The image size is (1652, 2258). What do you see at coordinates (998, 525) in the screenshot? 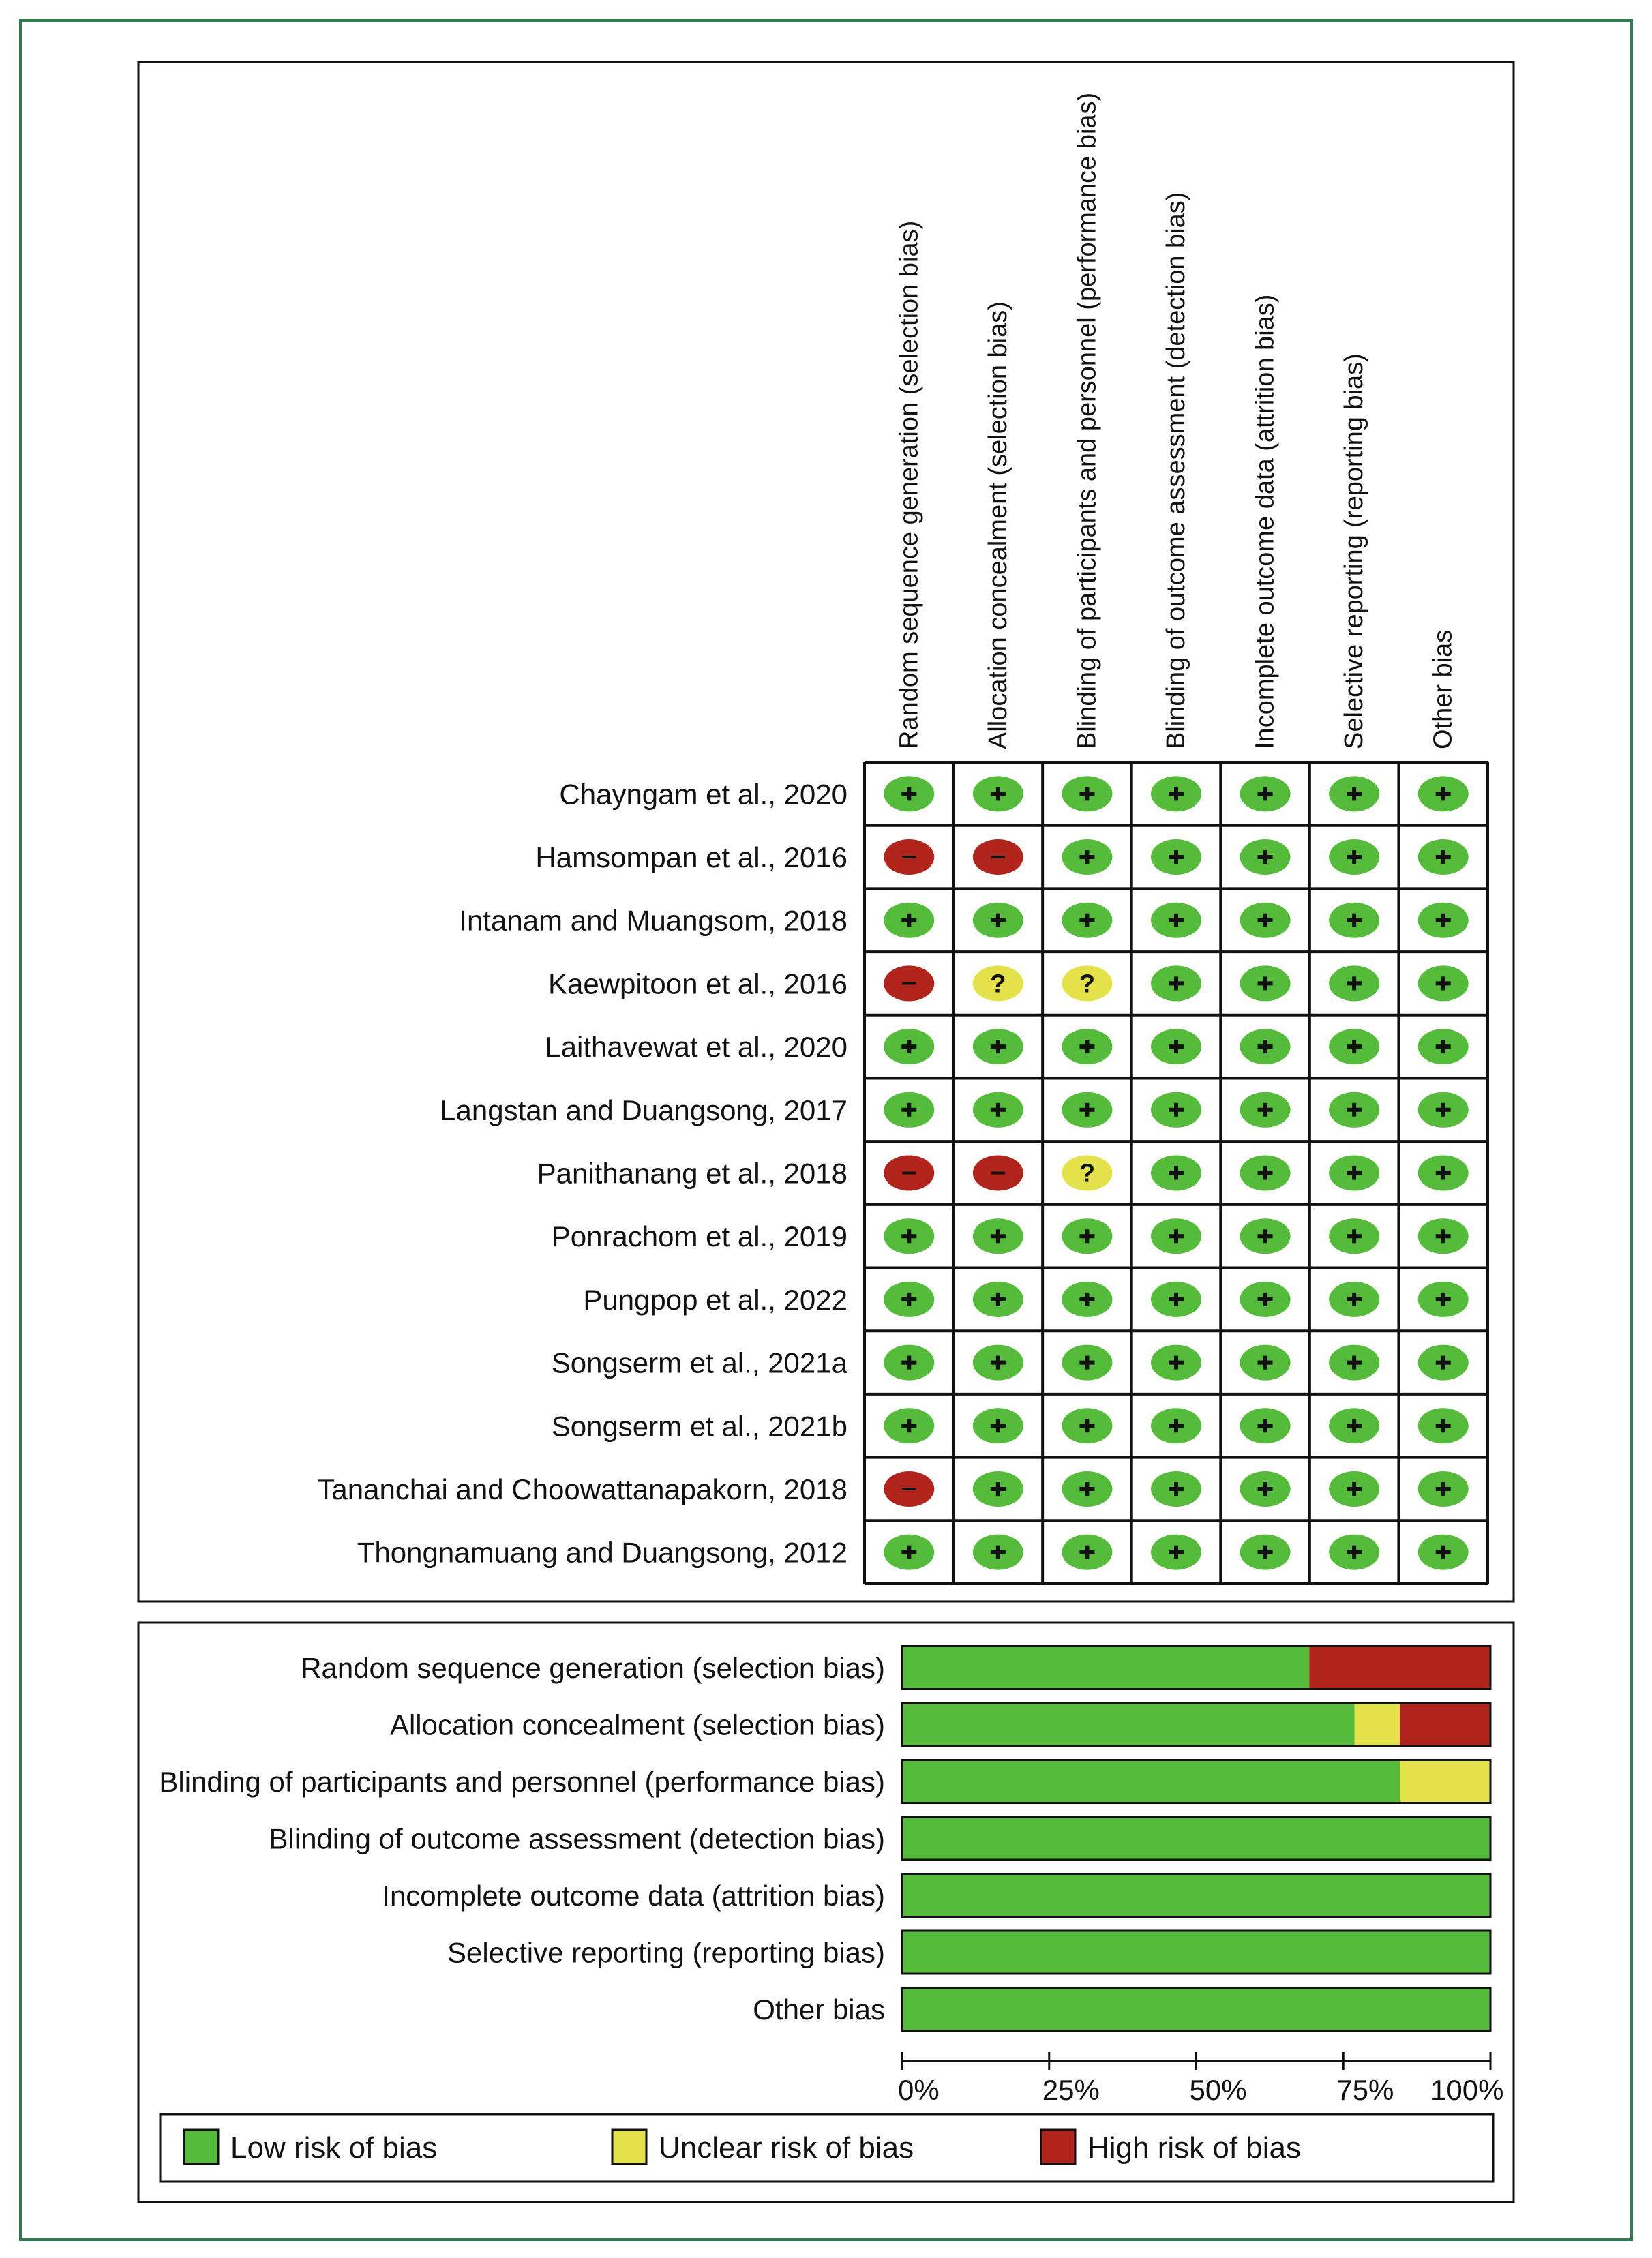
I see `column-header: Allocation concealment (selection bias)` at bounding box center [998, 525].